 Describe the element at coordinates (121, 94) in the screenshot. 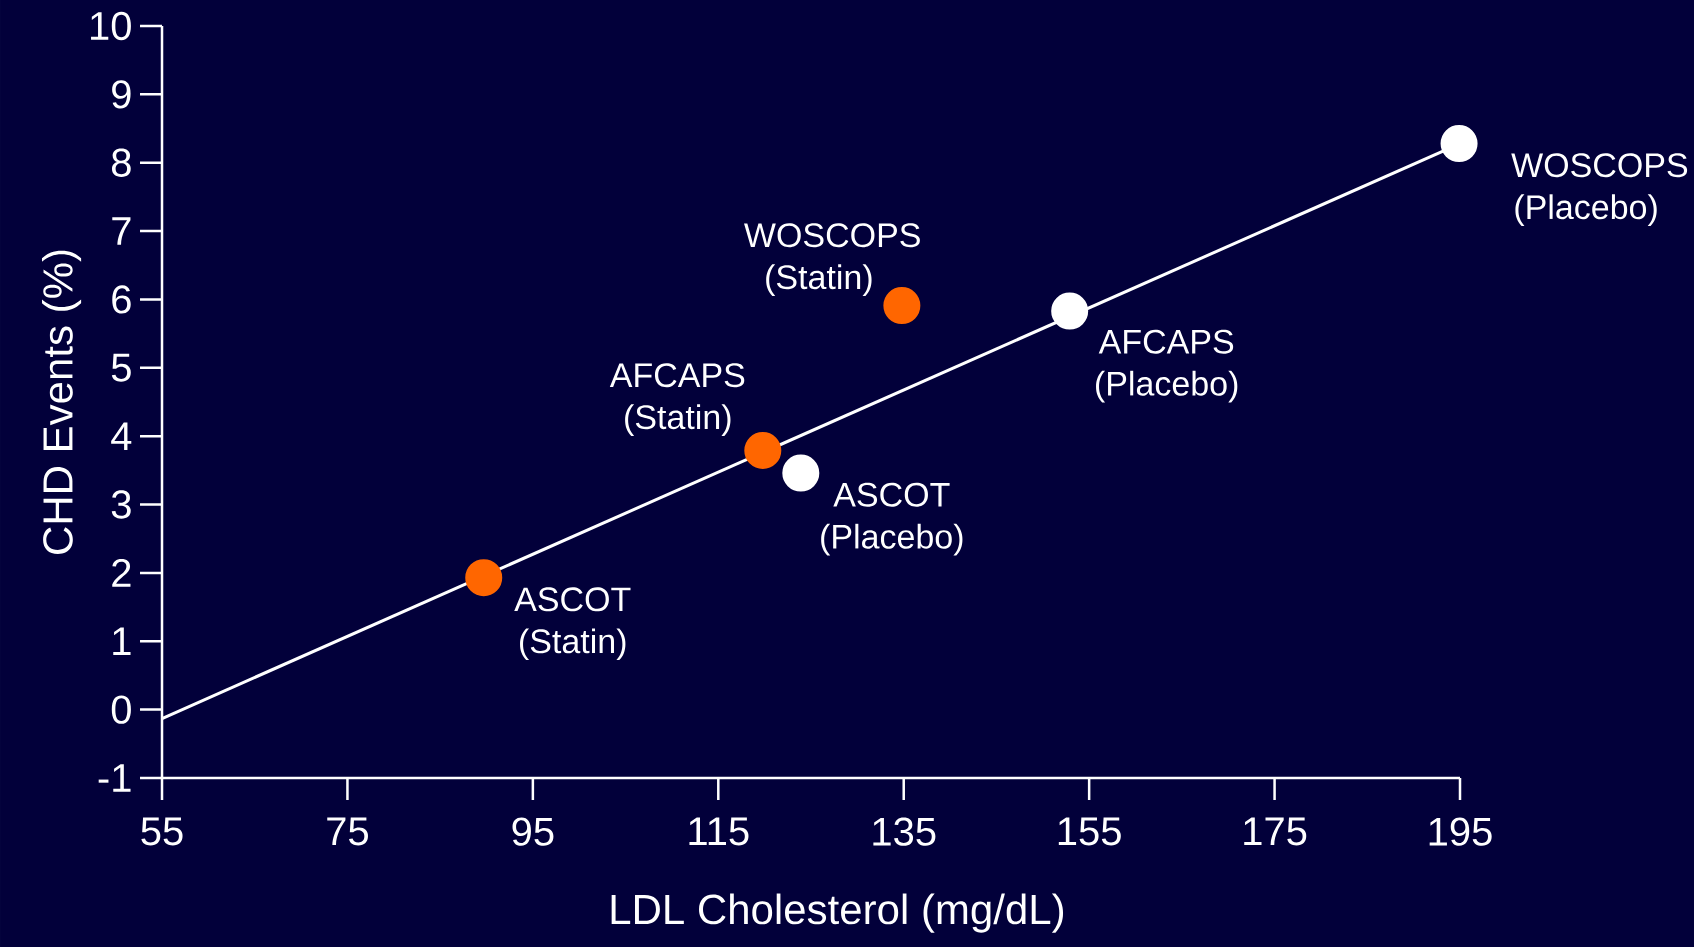

I see `y-tick-label: 9` at that location.